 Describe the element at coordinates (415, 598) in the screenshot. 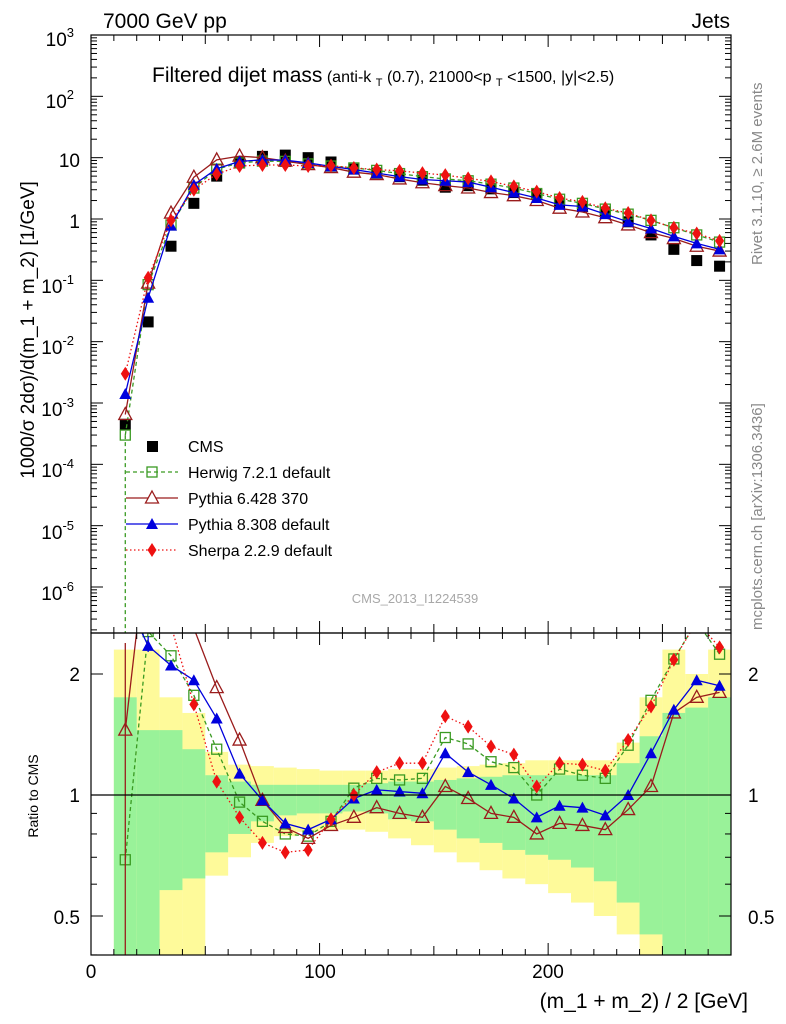

I see `analysis-watermark: CMS_2013_I1224539` at that location.